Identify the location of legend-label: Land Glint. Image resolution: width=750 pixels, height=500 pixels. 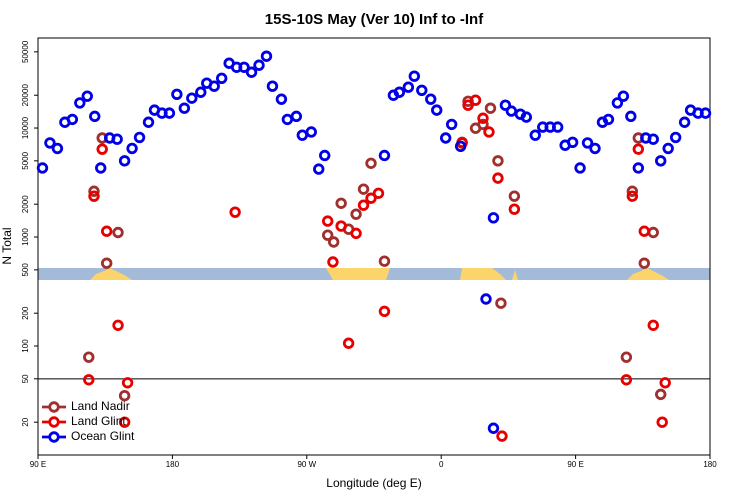
(98, 421).